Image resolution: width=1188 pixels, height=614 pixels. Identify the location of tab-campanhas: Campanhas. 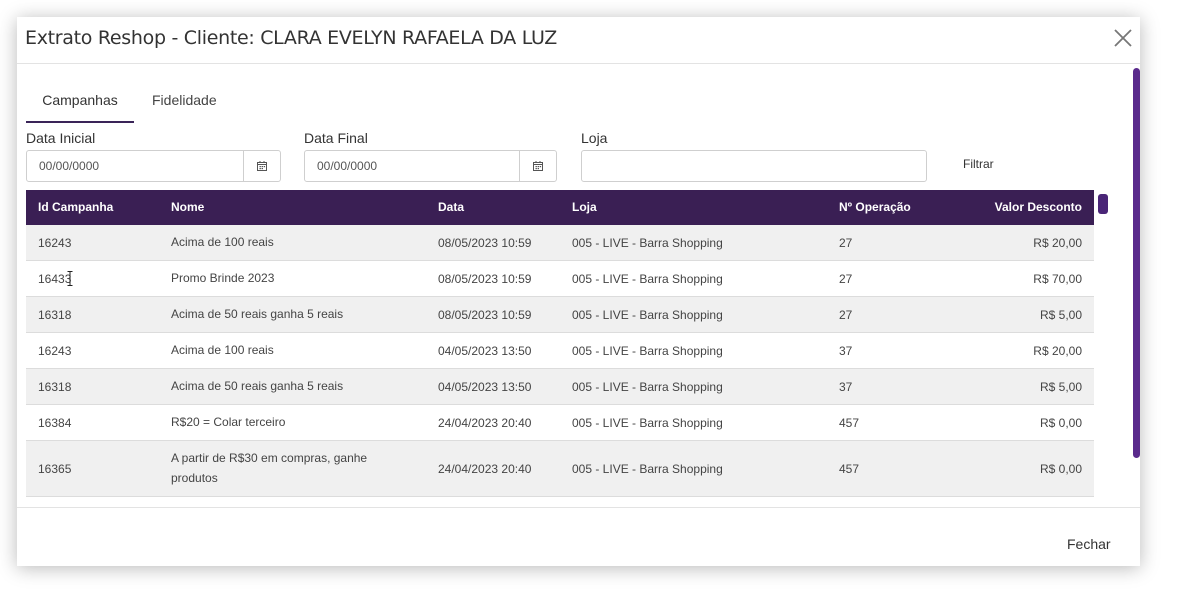
(80, 105).